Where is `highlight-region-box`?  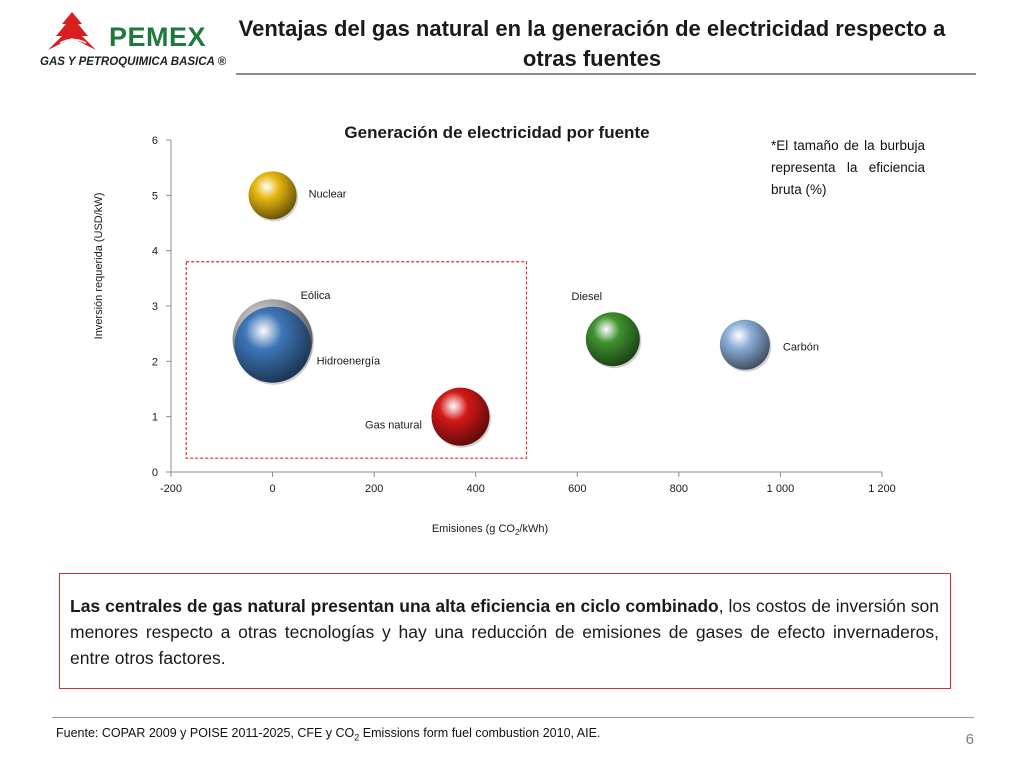
highlight-region-box is located at coordinates (356, 360).